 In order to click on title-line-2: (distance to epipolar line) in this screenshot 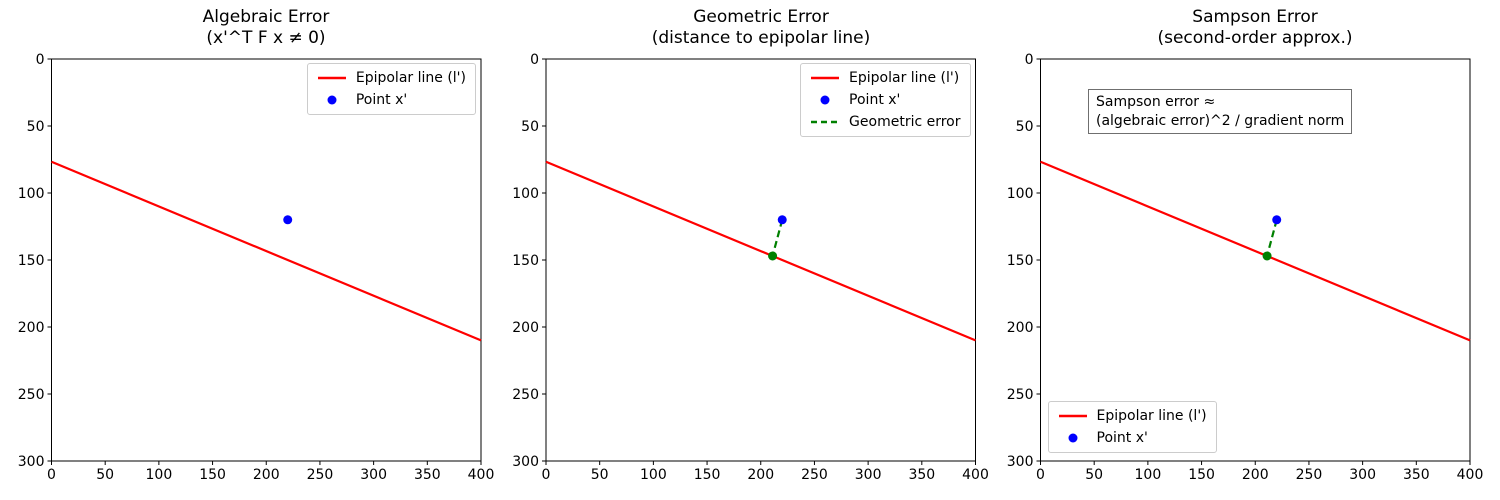, I will do `click(761, 38)`.